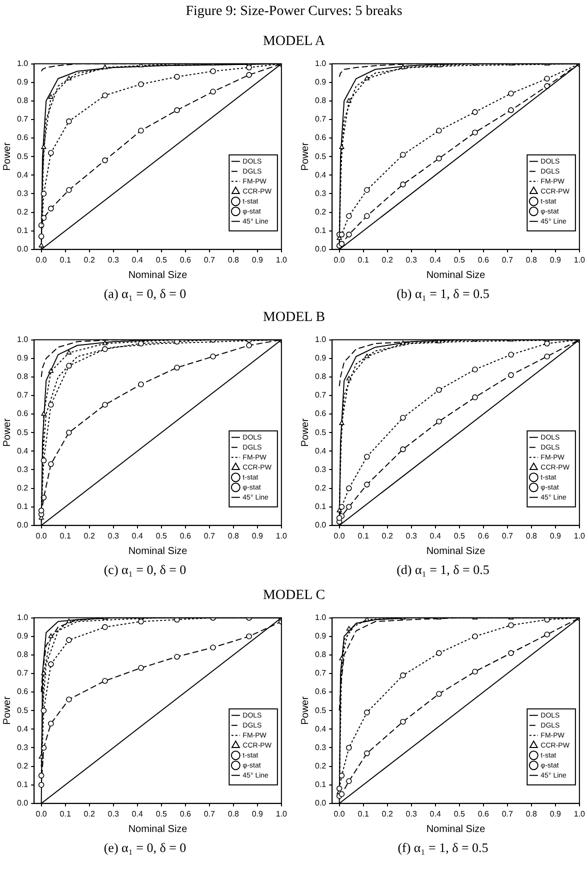  I want to click on text: (b) α₁ = 1, δ = 0.5, so click(443, 294).